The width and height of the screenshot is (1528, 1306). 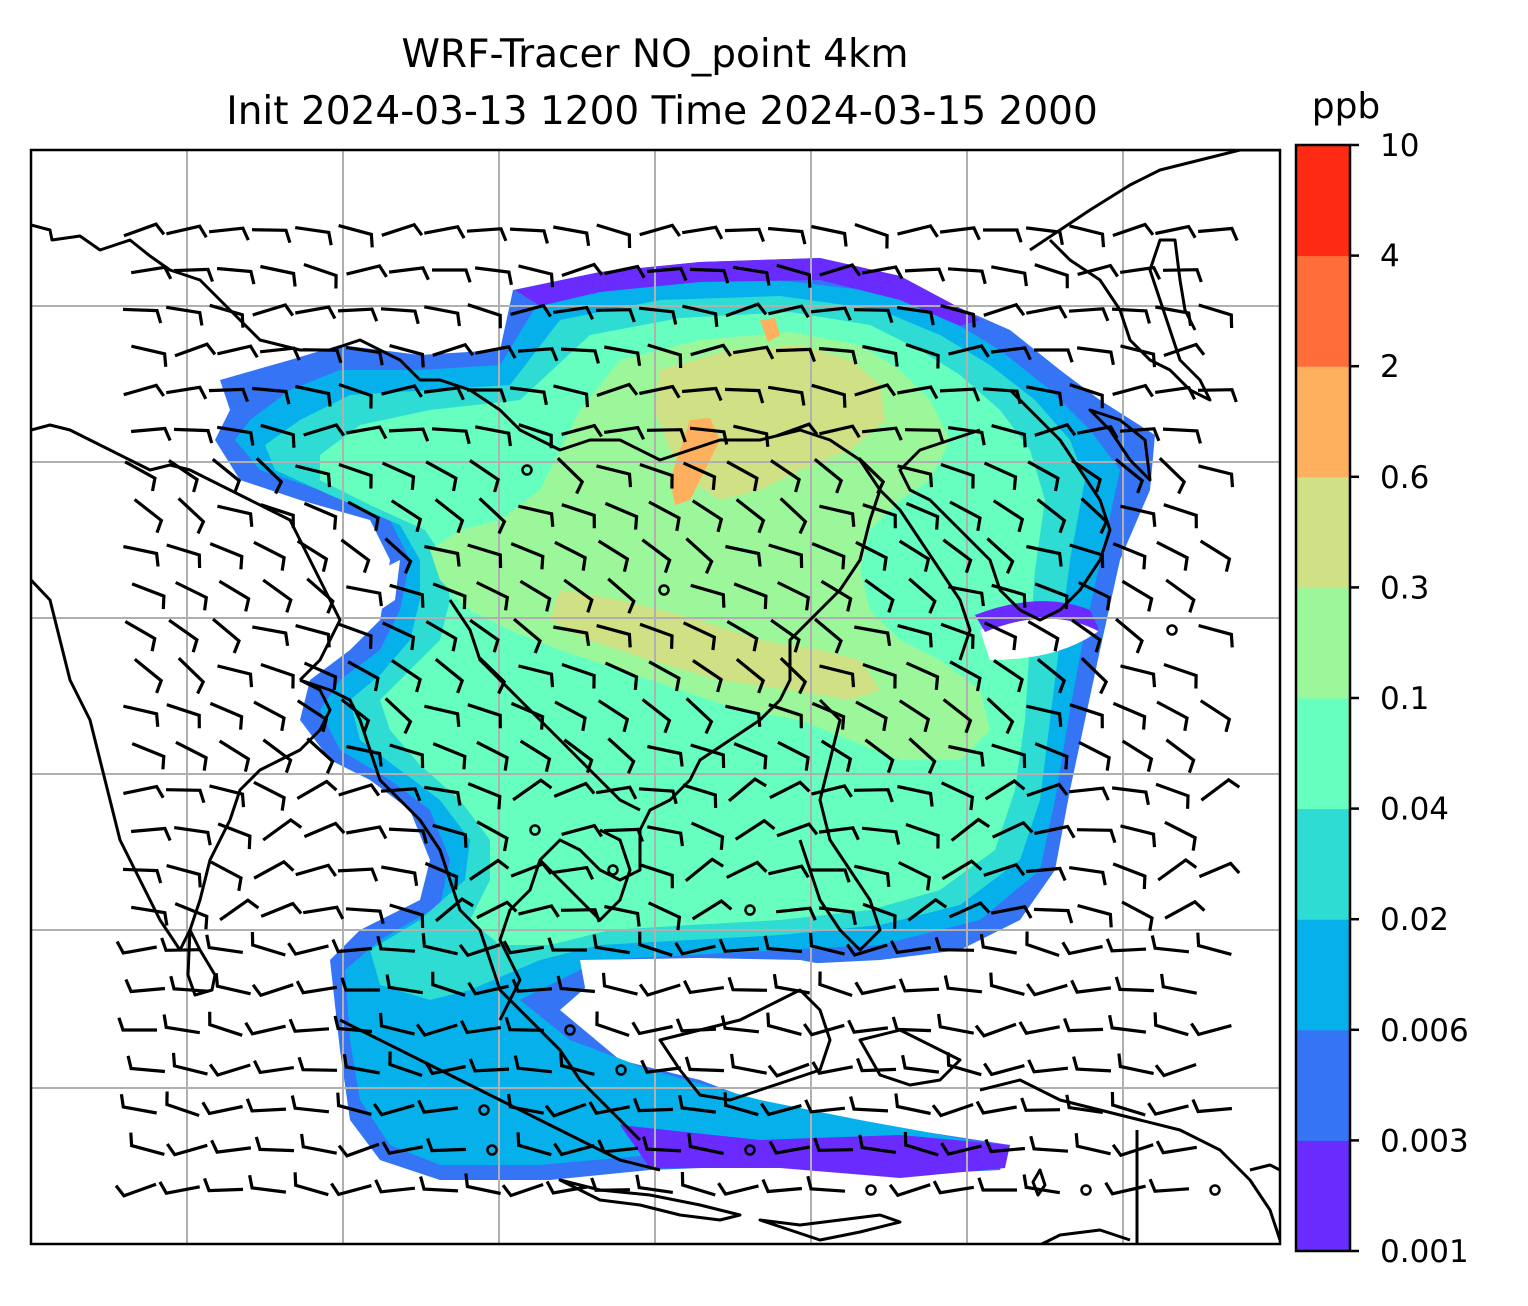 I want to click on colorbar-swatch, so click(x=1323, y=311).